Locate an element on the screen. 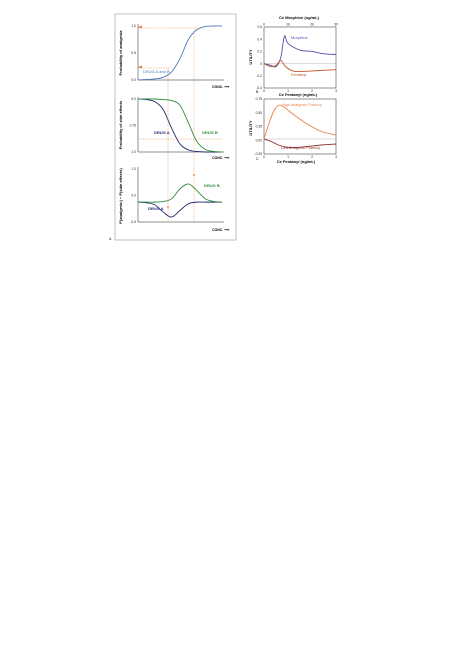 The height and width of the screenshot is (650, 459). a3-y-tick-label: 1.0 is located at coordinates (133, 169).